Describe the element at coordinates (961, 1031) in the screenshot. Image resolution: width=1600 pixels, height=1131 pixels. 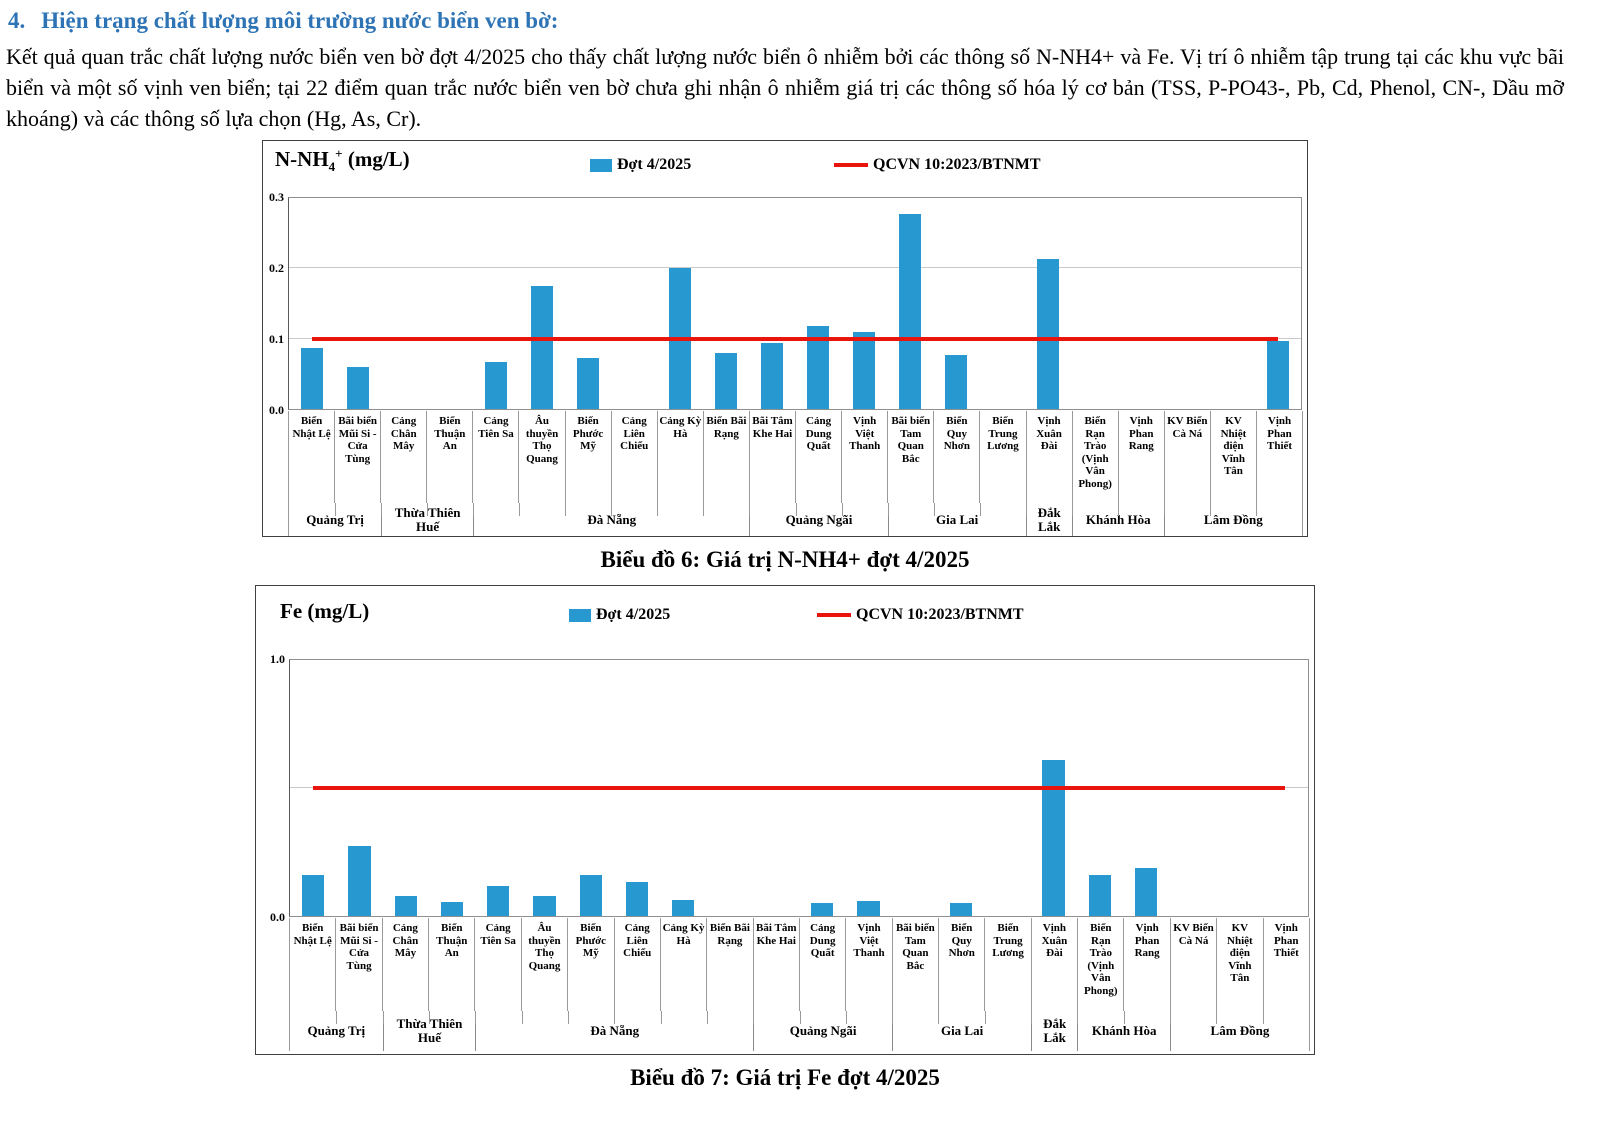
I see `province-label: Gia Lai` at that location.